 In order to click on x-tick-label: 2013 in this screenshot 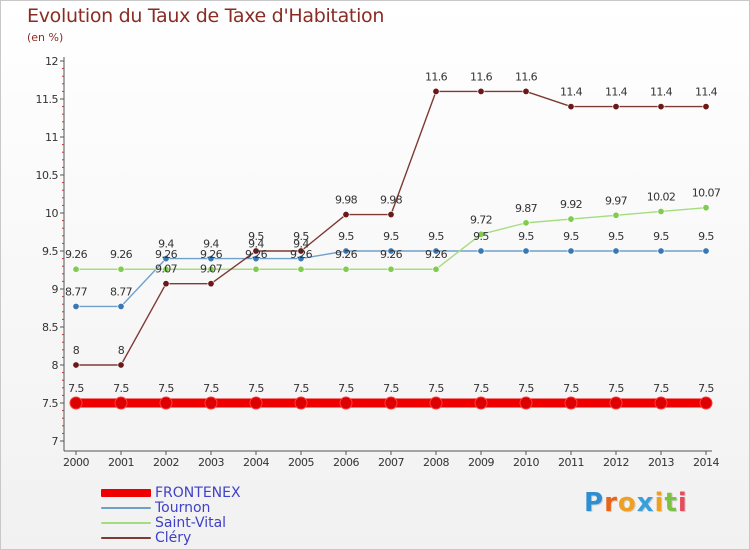, I will do `click(661, 462)`.